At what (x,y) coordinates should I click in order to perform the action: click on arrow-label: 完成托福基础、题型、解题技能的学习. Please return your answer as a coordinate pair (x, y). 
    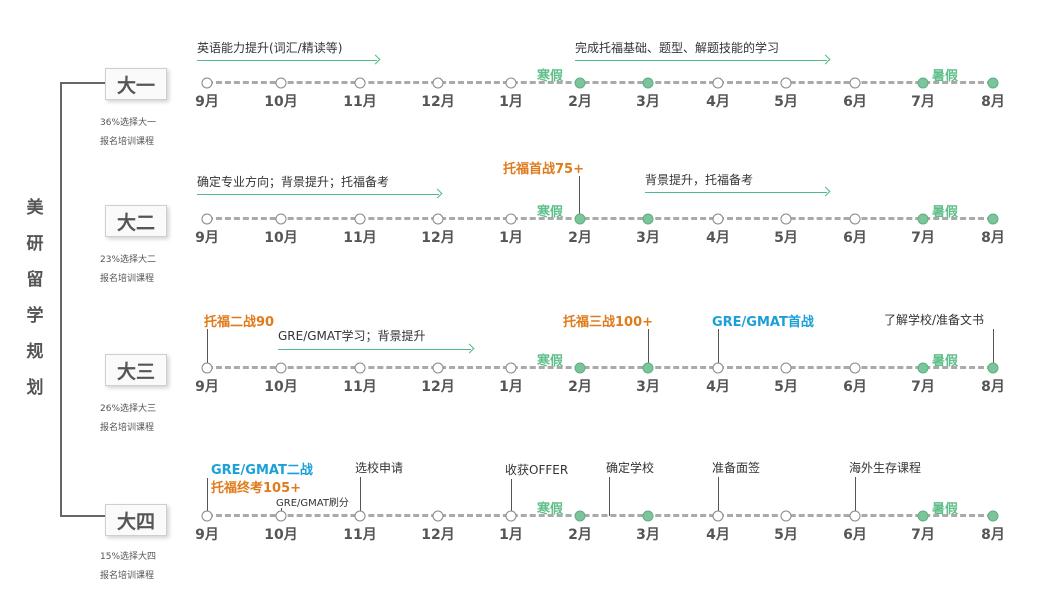
    Looking at the image, I should click on (677, 48).